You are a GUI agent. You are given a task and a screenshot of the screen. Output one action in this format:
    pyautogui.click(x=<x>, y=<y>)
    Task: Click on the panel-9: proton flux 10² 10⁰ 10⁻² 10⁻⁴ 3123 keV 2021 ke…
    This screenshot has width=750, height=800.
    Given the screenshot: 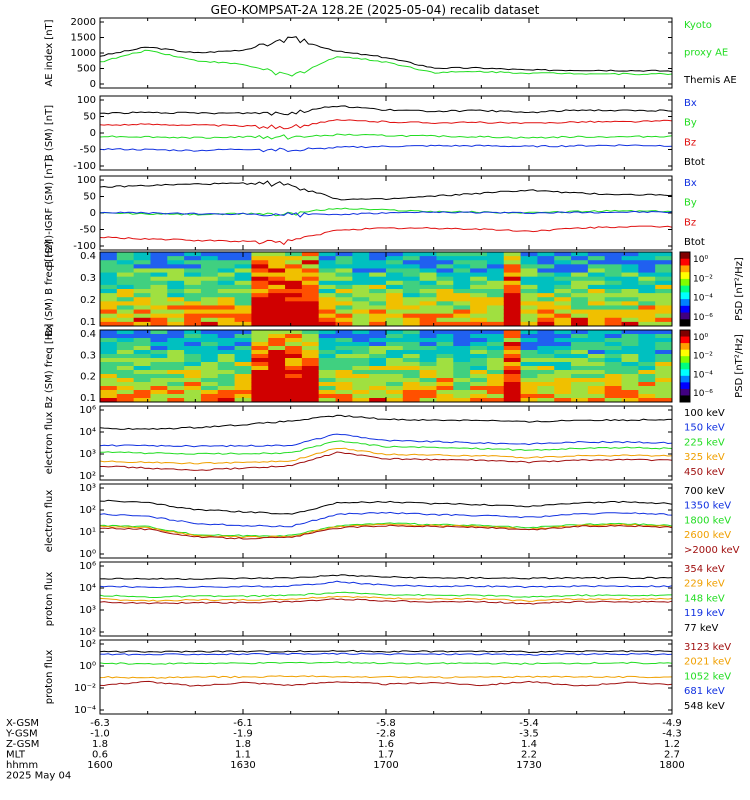 What is the action you would take?
    pyautogui.click(x=387, y=677)
    